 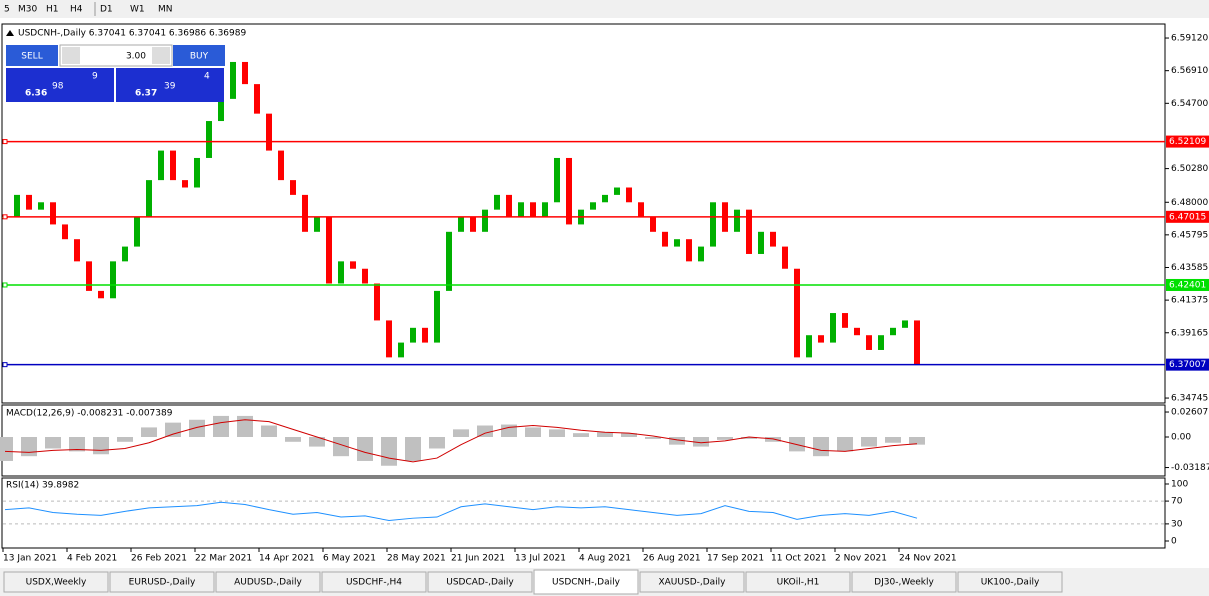 What do you see at coordinates (735, 559) in the screenshot?
I see `x-tick-label: 17 Sep 2021` at bounding box center [735, 559].